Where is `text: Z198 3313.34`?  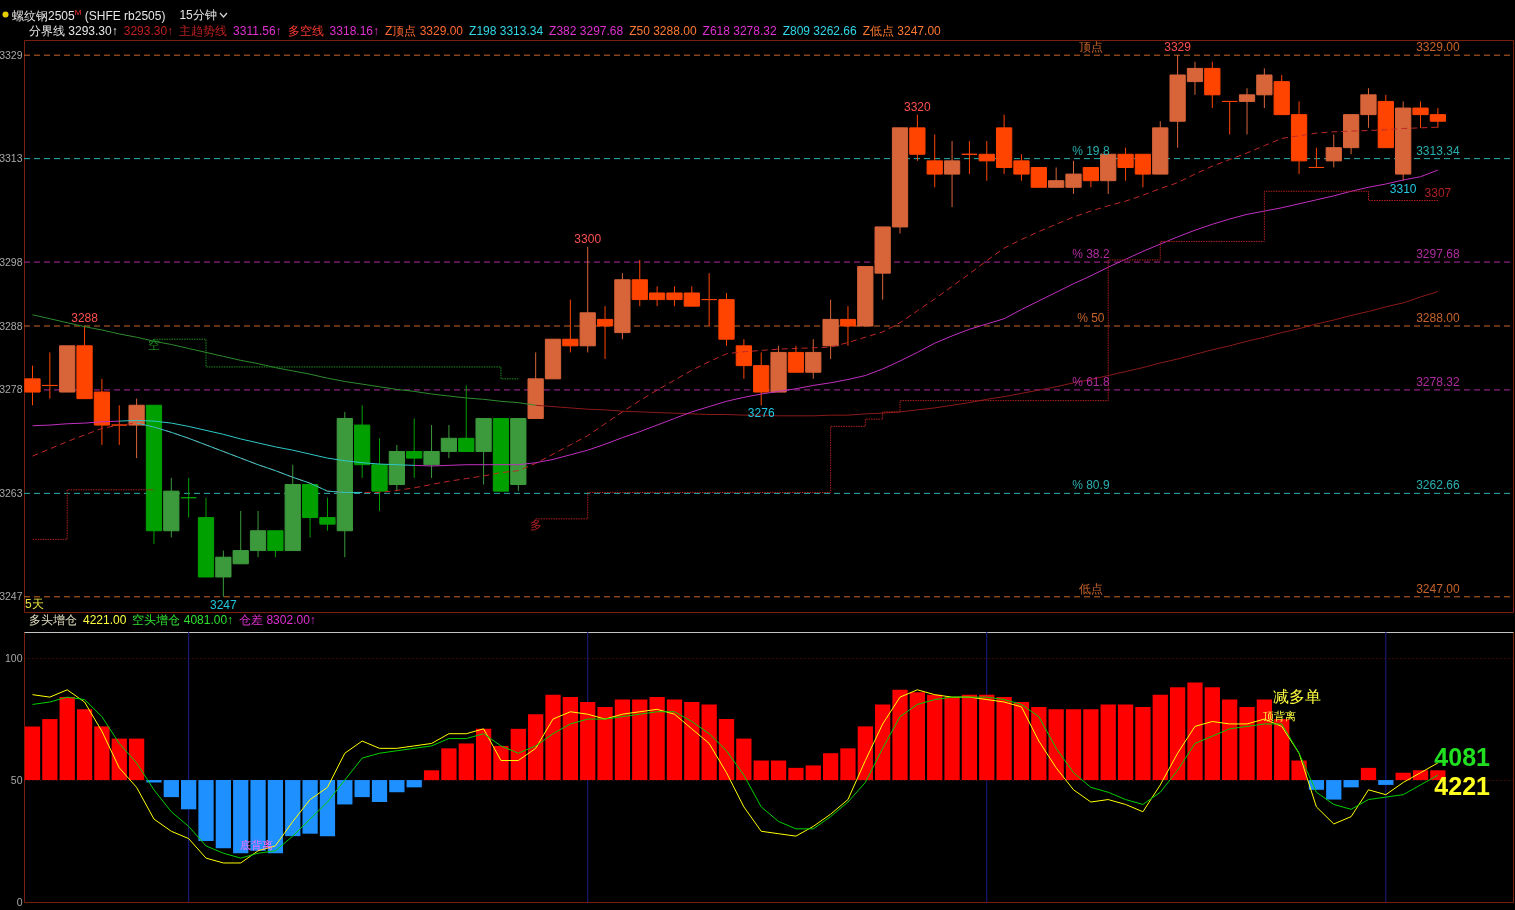
text: Z198 3313.34 is located at coordinates (506, 31).